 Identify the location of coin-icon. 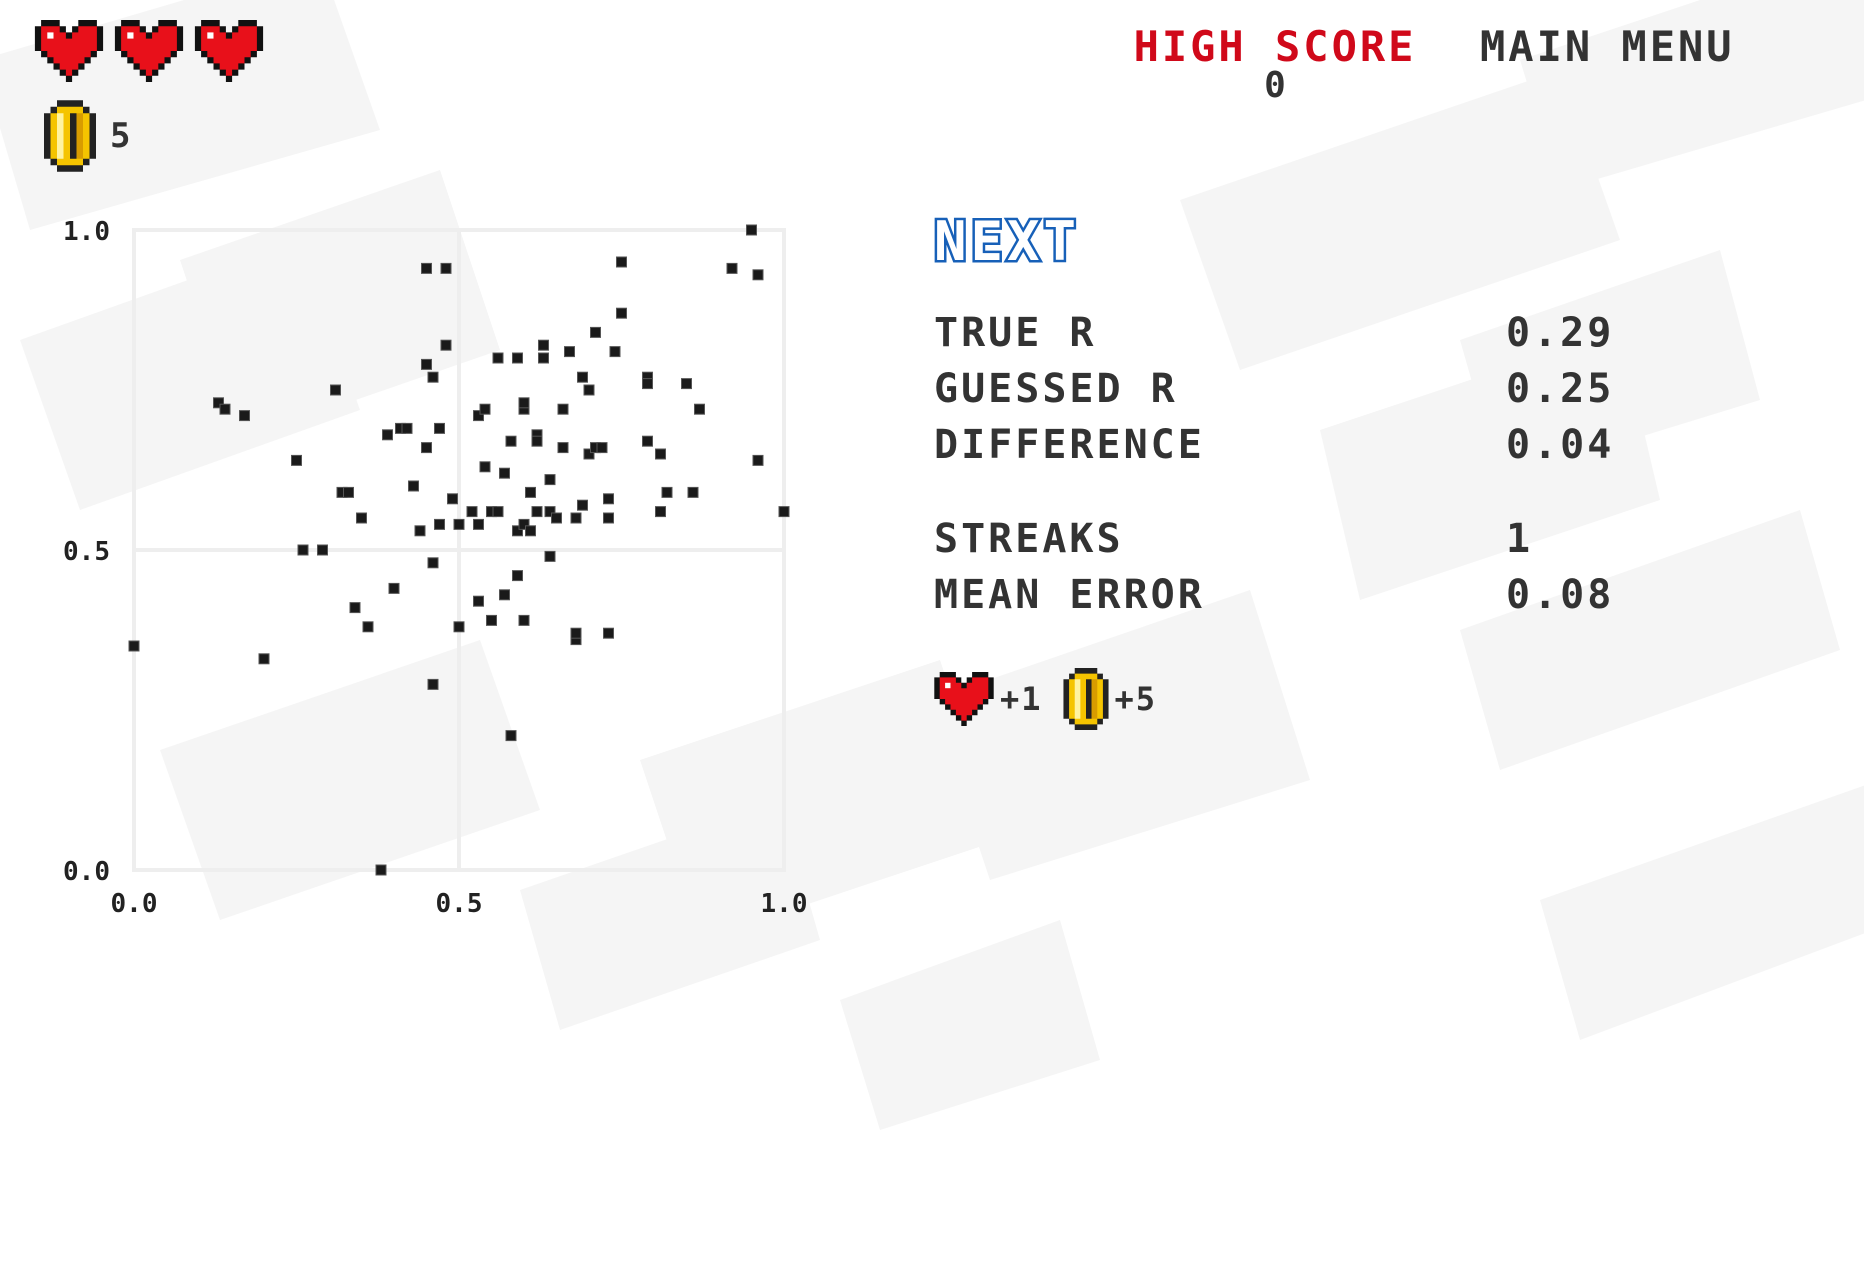
(1085, 699).